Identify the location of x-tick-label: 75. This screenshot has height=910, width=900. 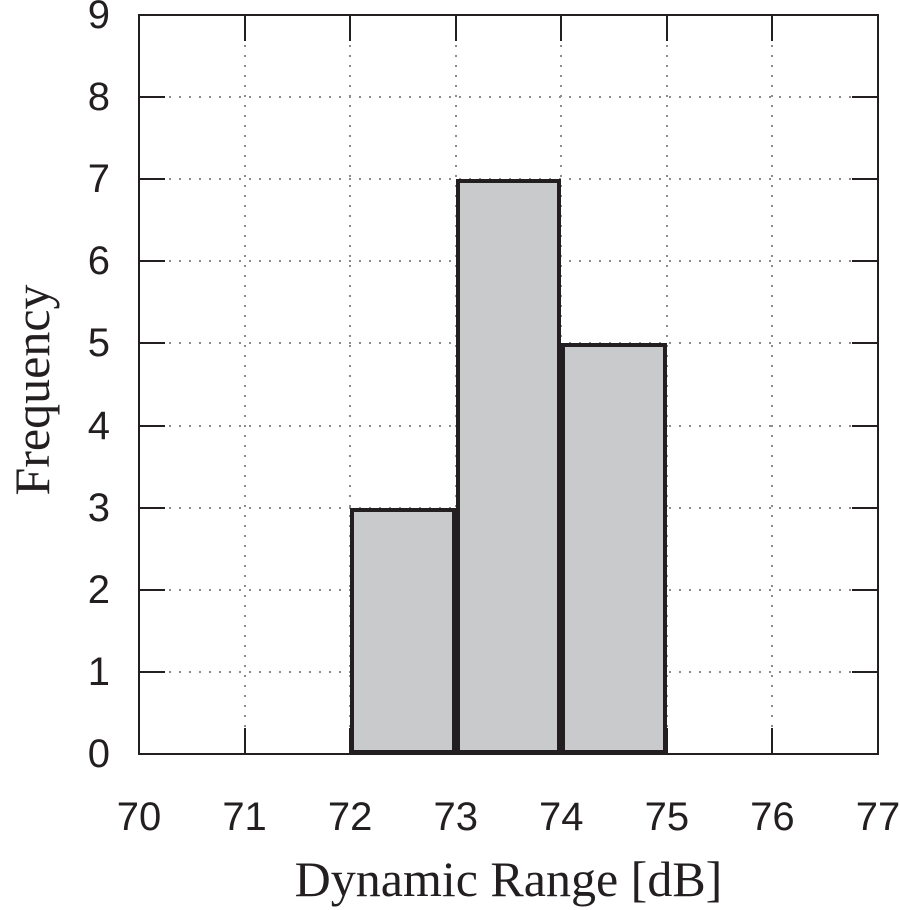
(667, 817).